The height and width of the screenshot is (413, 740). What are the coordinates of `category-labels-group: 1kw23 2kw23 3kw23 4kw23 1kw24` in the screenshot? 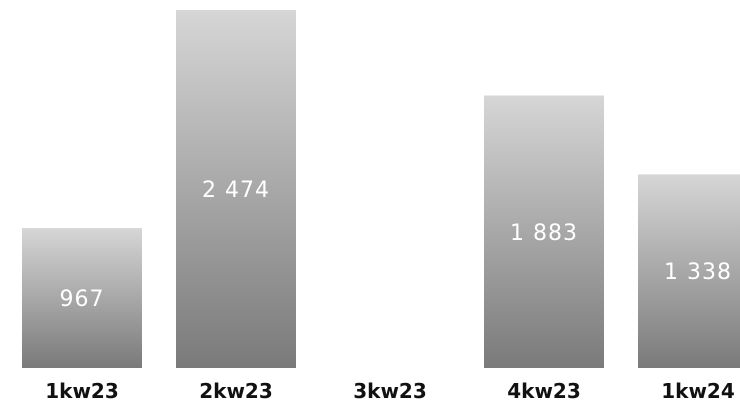 It's located at (390, 391).